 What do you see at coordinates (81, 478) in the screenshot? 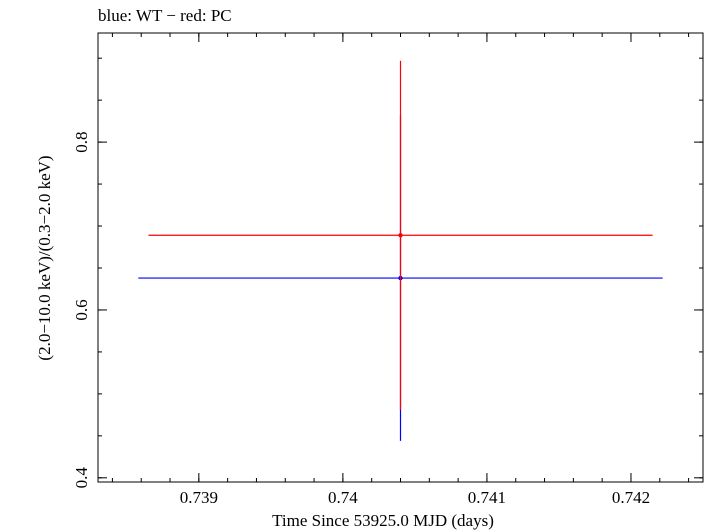
I see `y-tick-label: 0.4` at bounding box center [81, 478].